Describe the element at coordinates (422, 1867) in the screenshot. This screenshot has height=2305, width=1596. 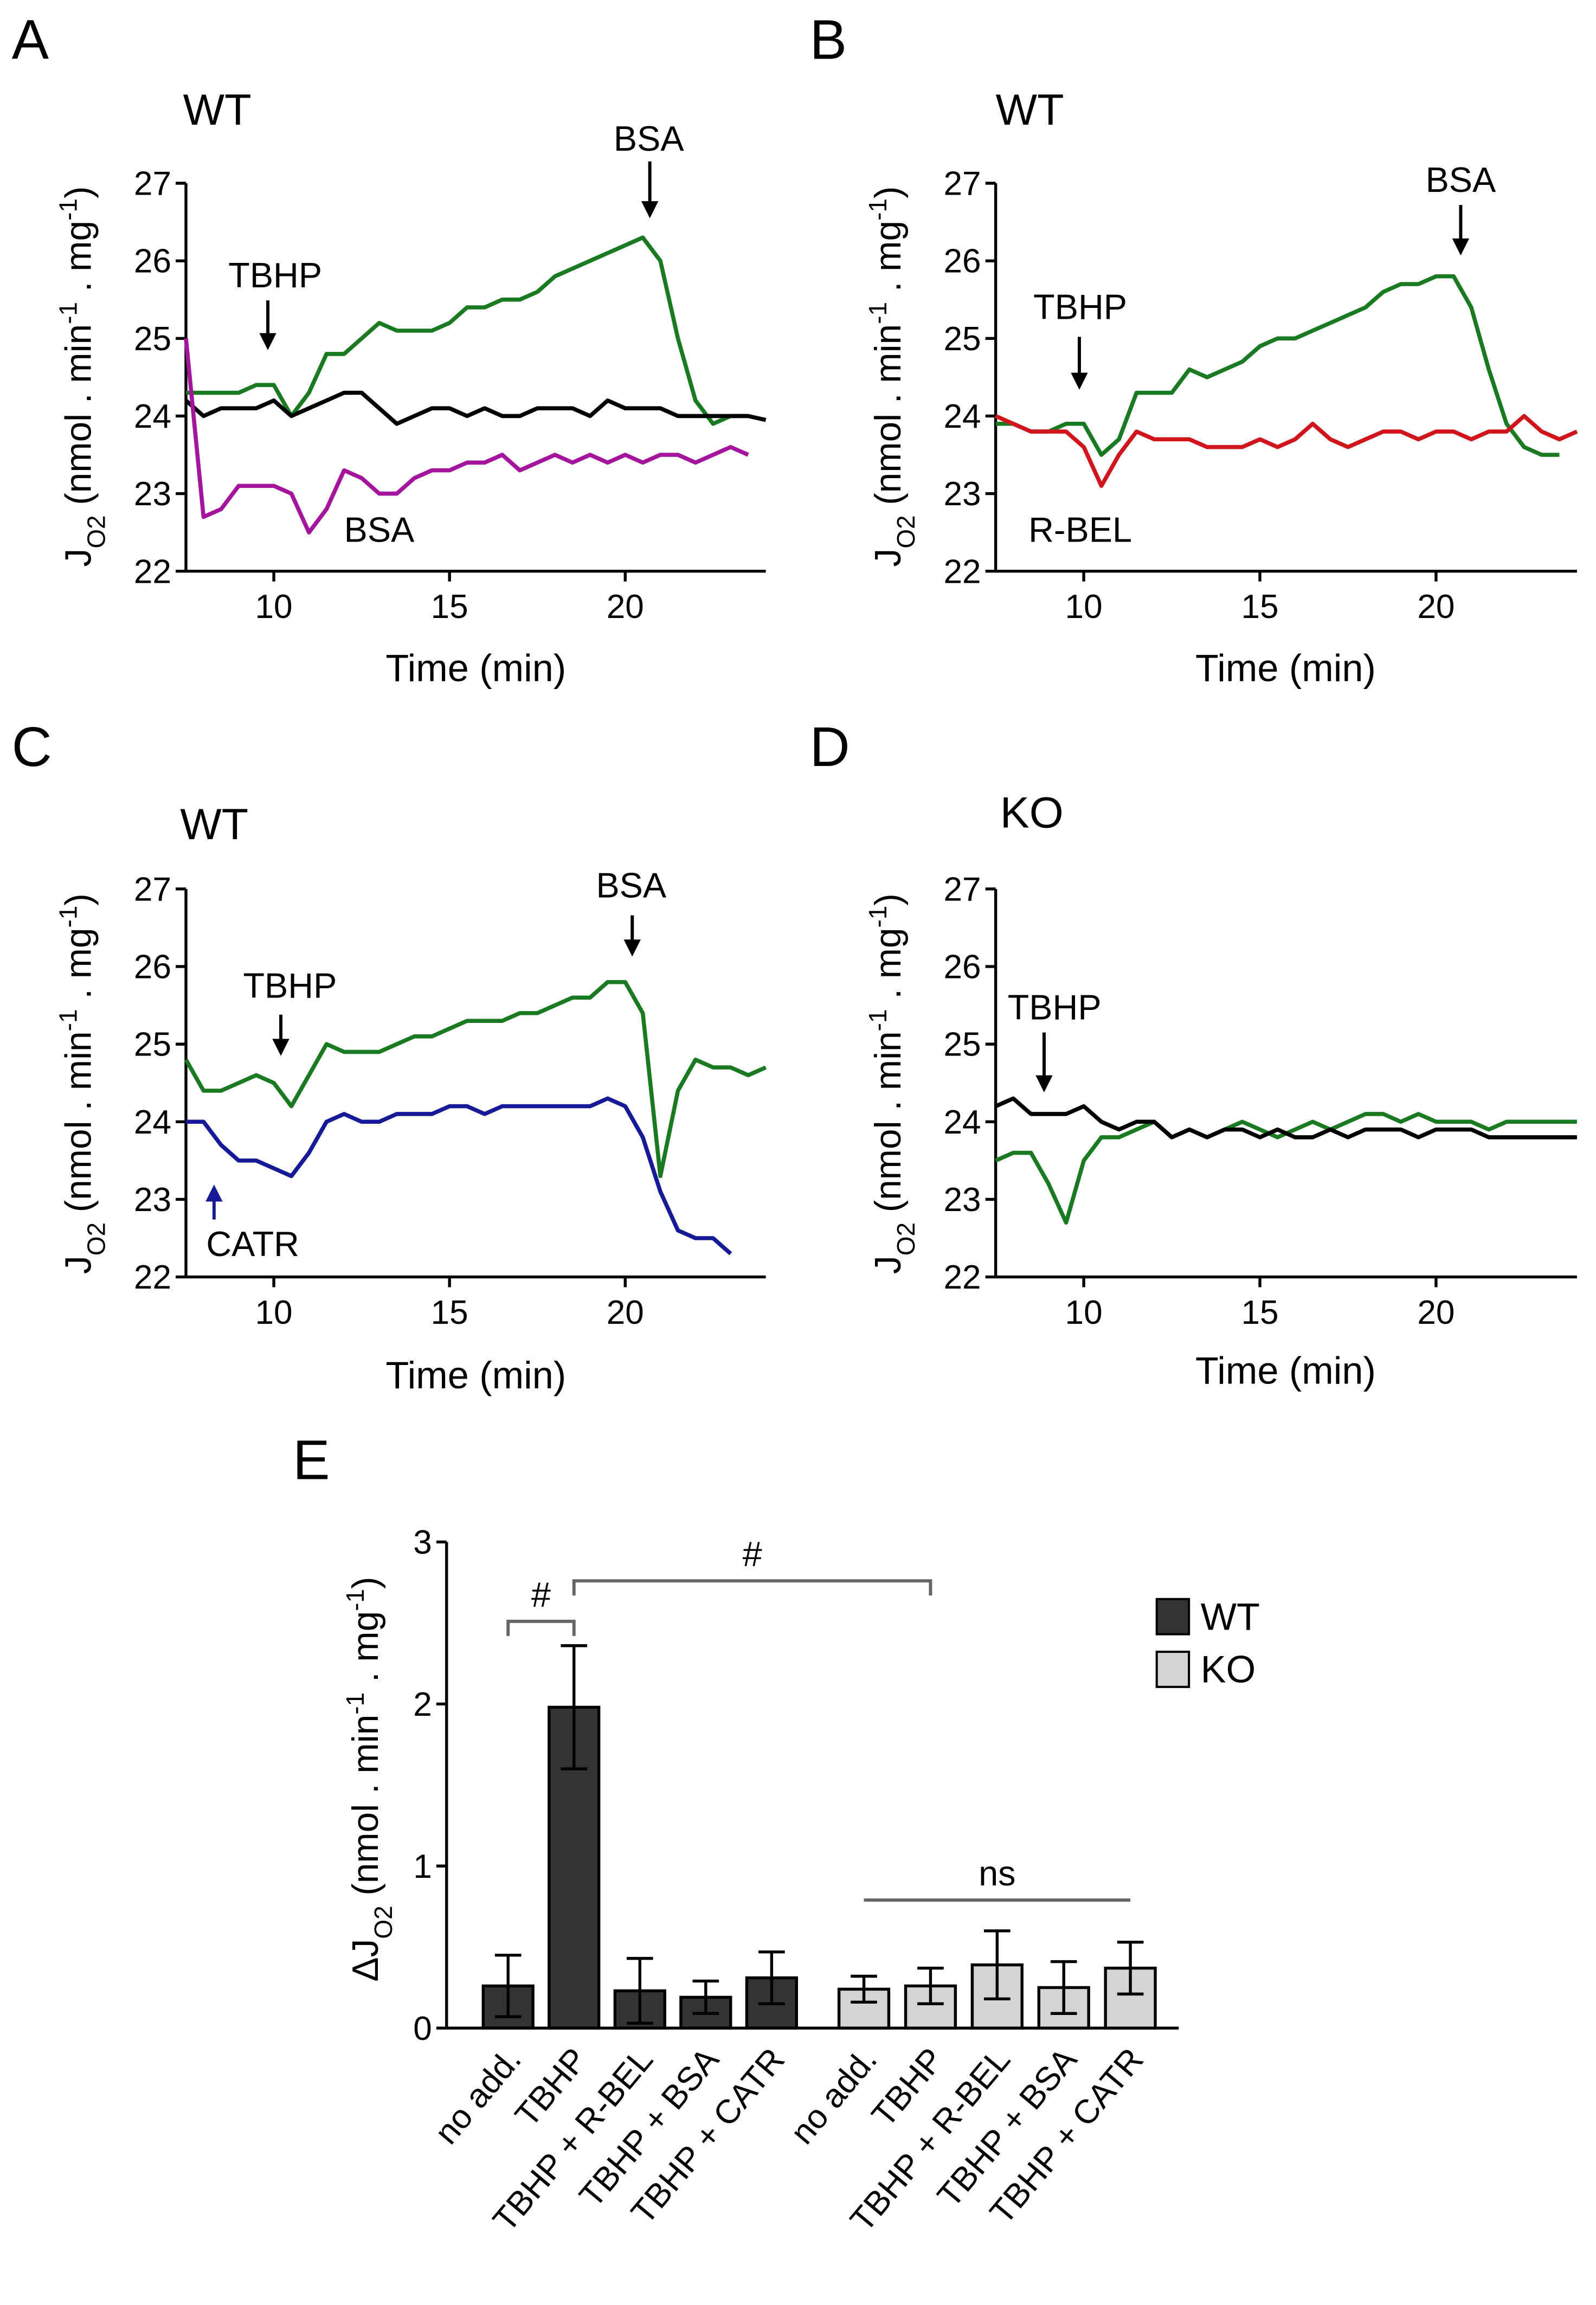
I see `y-tick-label: 1` at that location.